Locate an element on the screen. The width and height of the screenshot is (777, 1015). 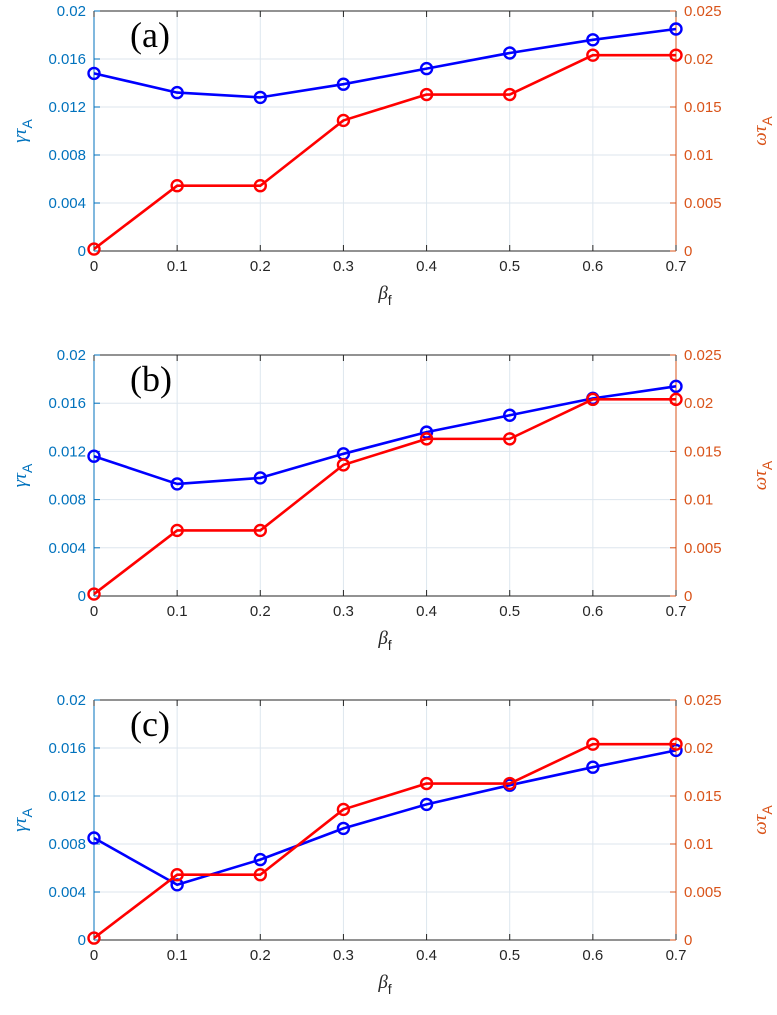
left-y-tick-label: 0.02 is located at coordinates (71, 11).